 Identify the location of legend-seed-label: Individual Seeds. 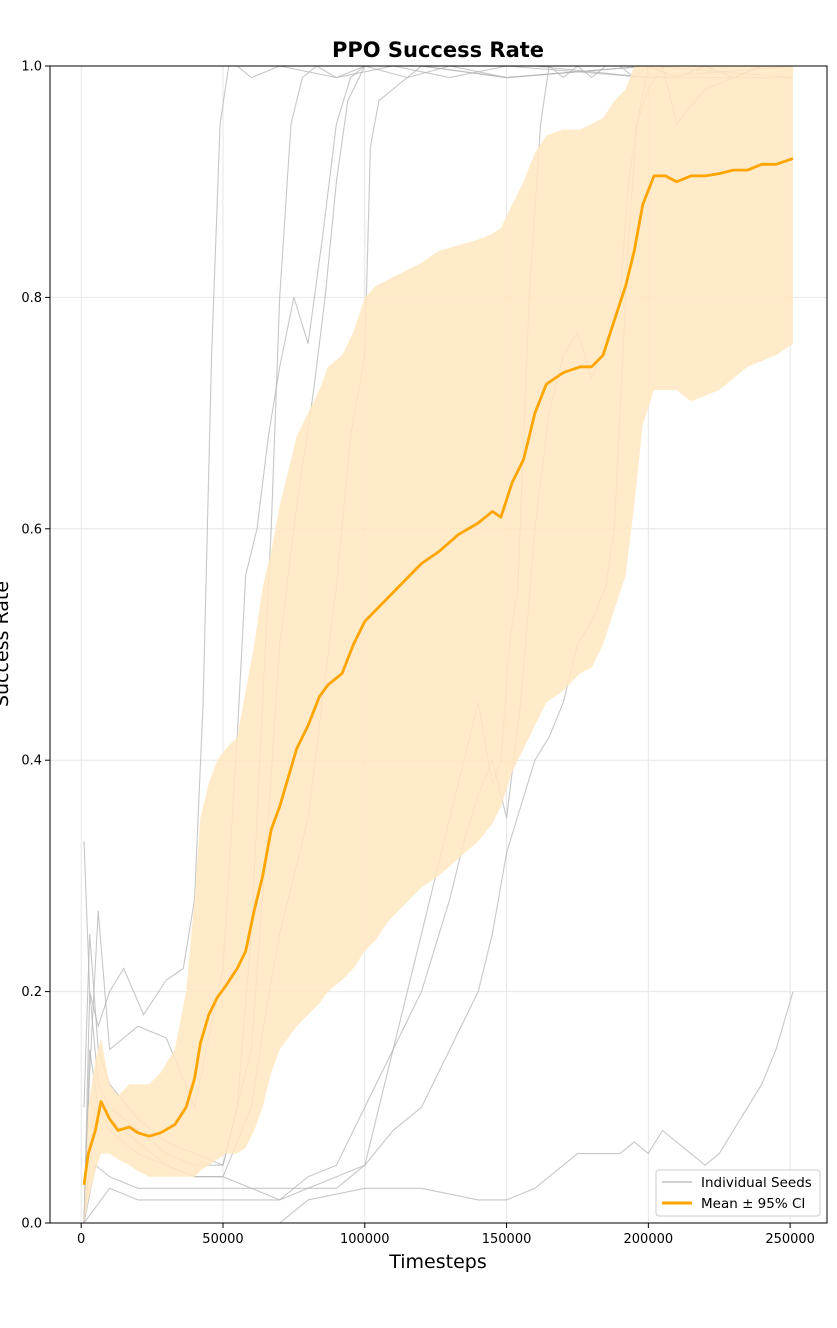
(756, 1183).